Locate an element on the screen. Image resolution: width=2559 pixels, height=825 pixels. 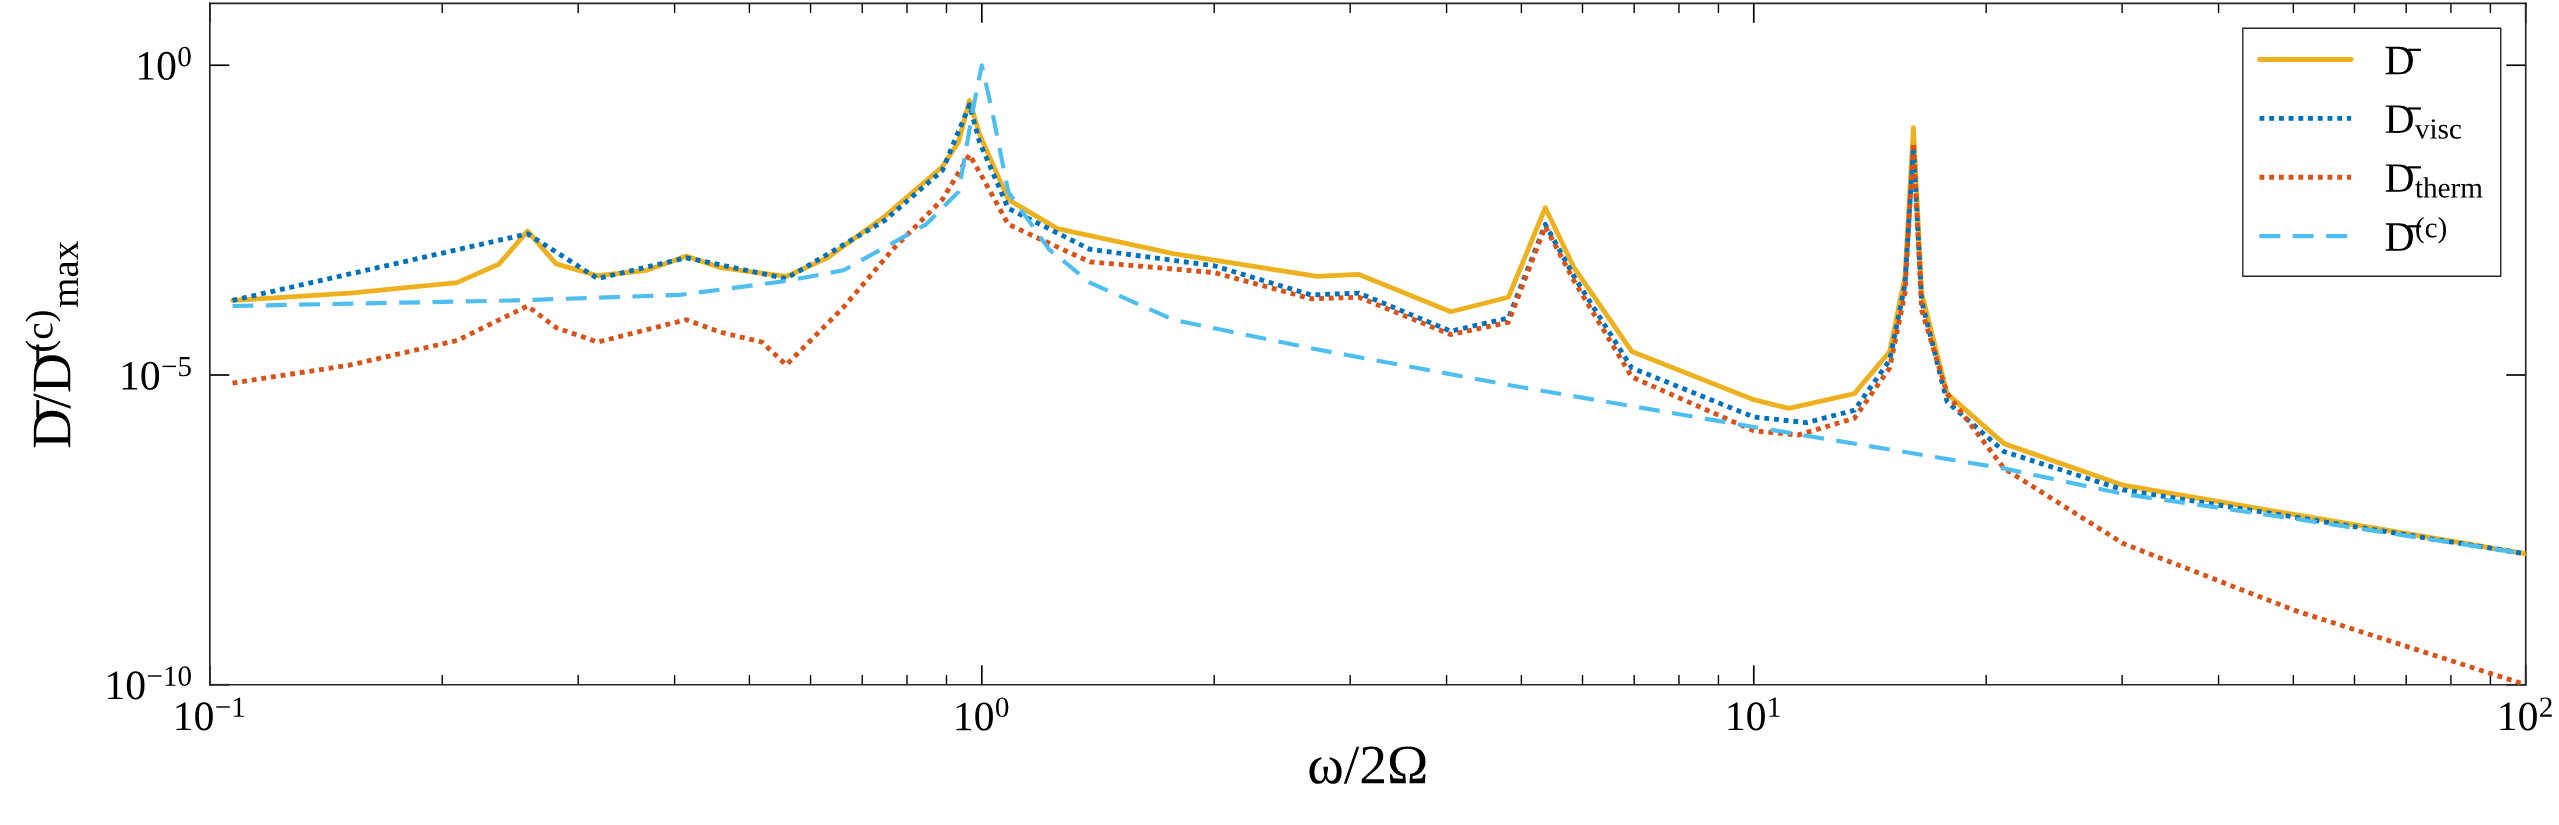
x-tick-label: 10$^{2}$ is located at coordinates (2526, 714).